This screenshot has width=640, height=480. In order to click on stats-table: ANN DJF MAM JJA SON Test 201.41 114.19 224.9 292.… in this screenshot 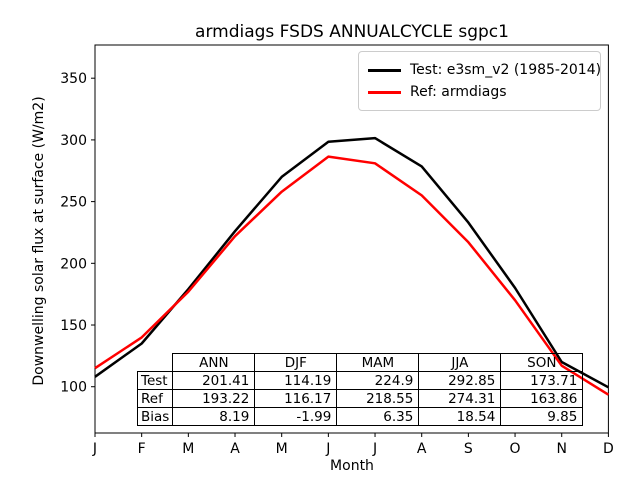, I will do `click(360, 389)`.